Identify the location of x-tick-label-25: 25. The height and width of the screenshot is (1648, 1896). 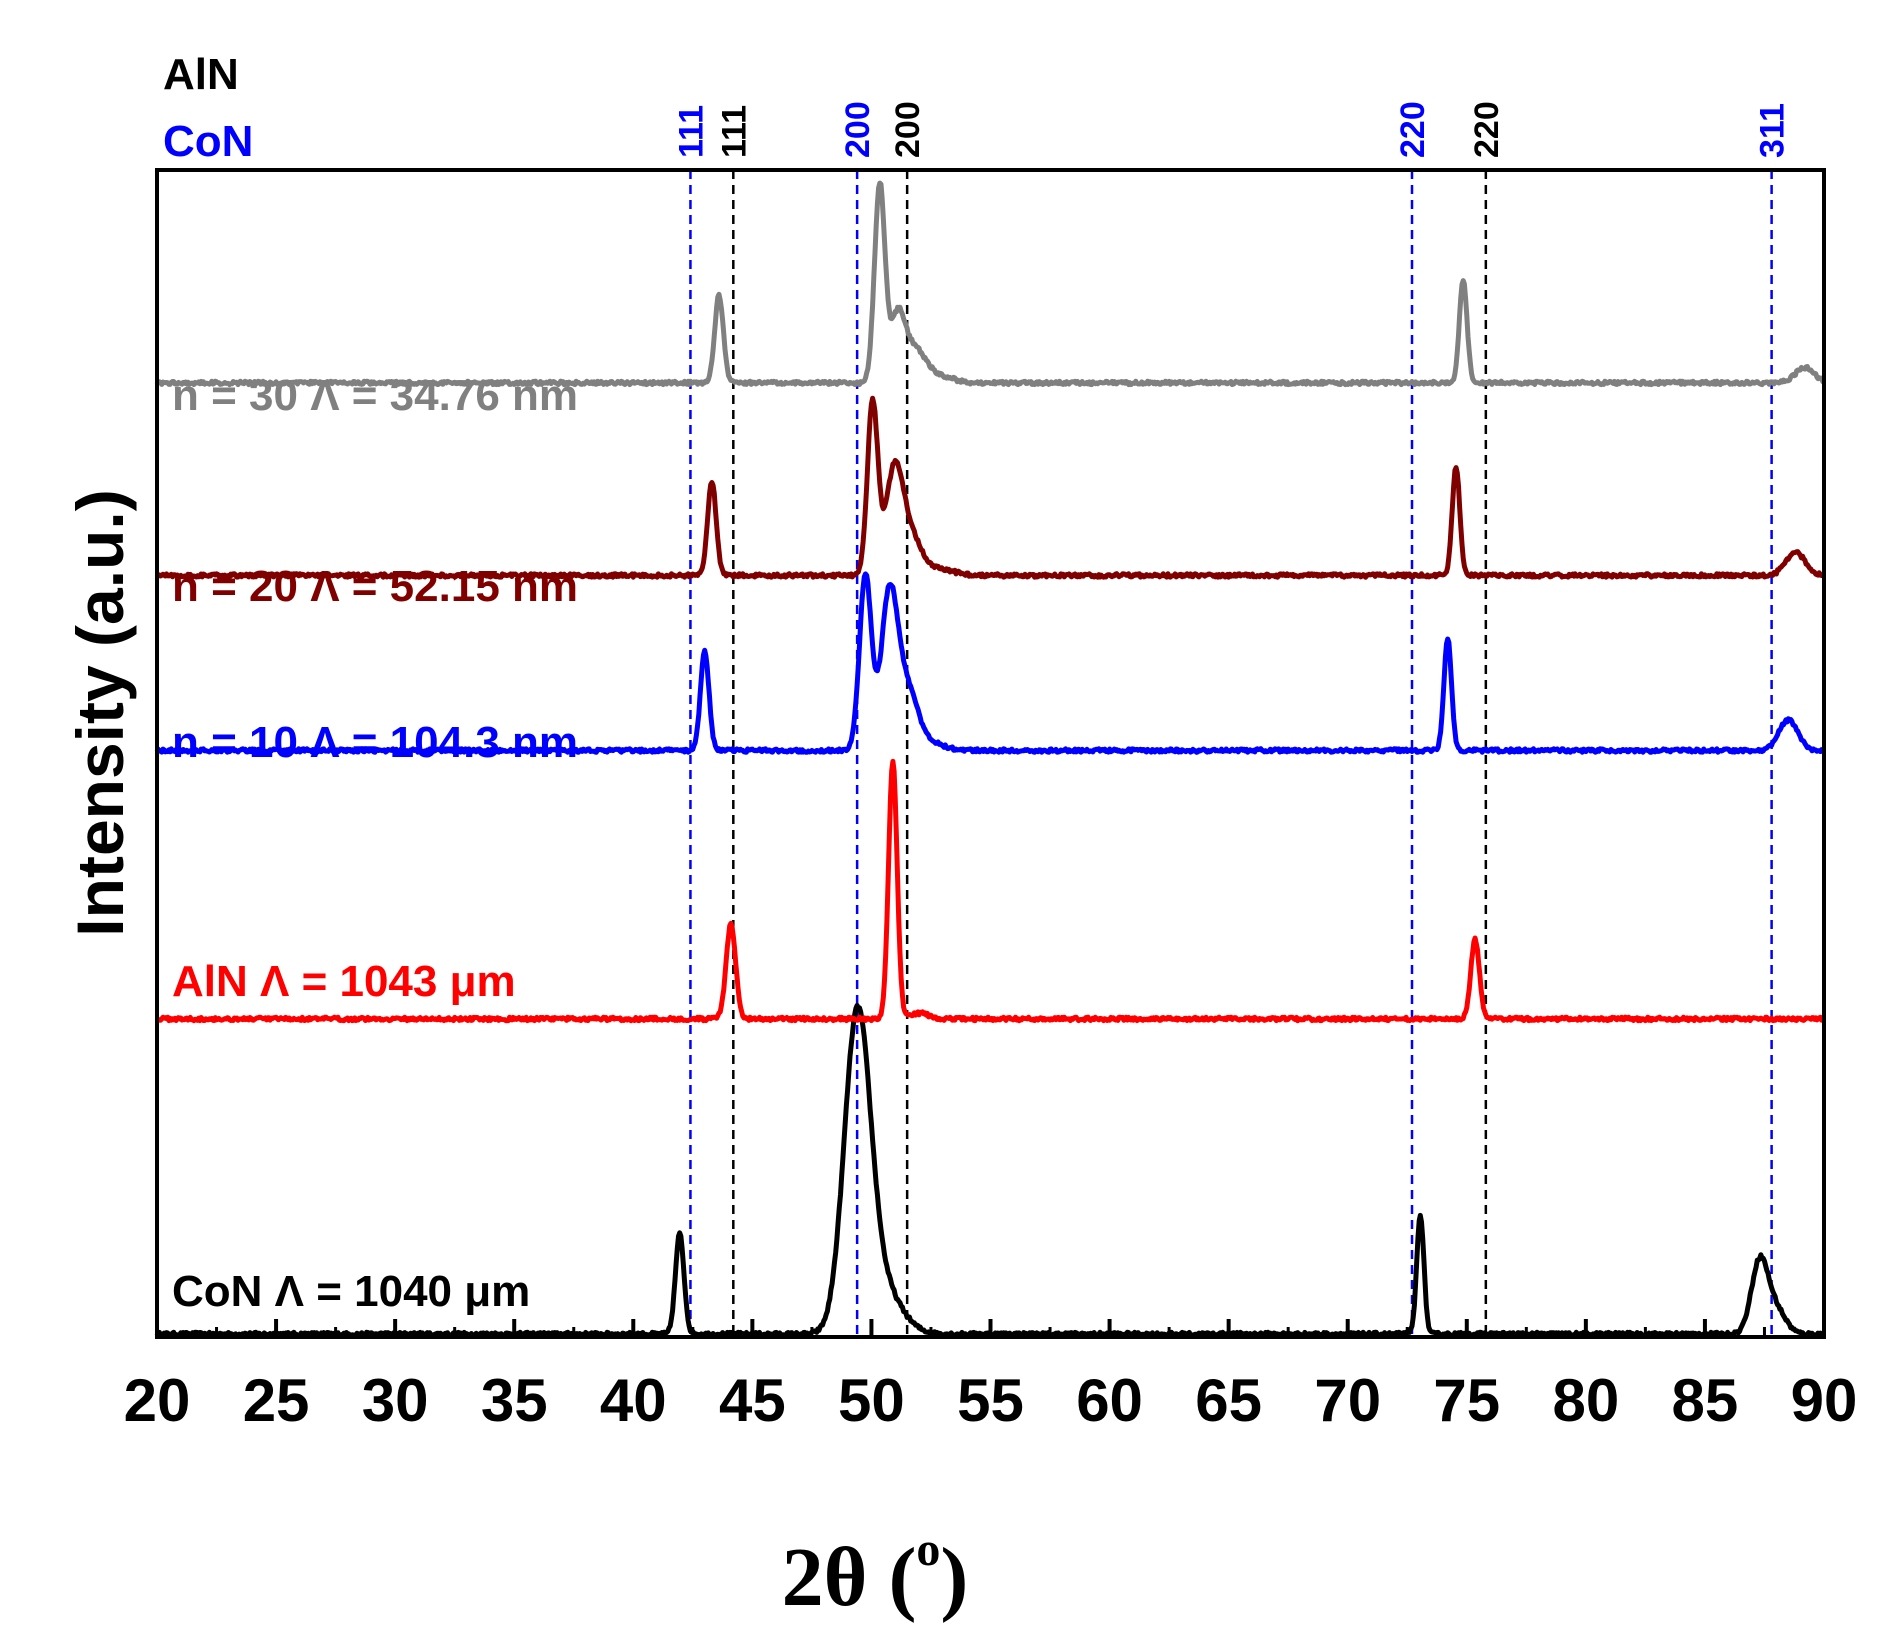
(276, 1400).